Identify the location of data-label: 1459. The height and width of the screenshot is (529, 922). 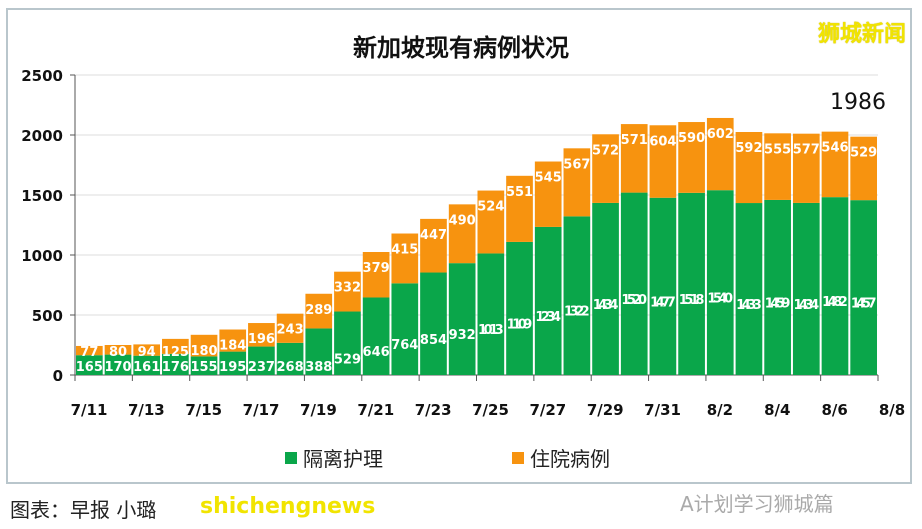
(778, 303).